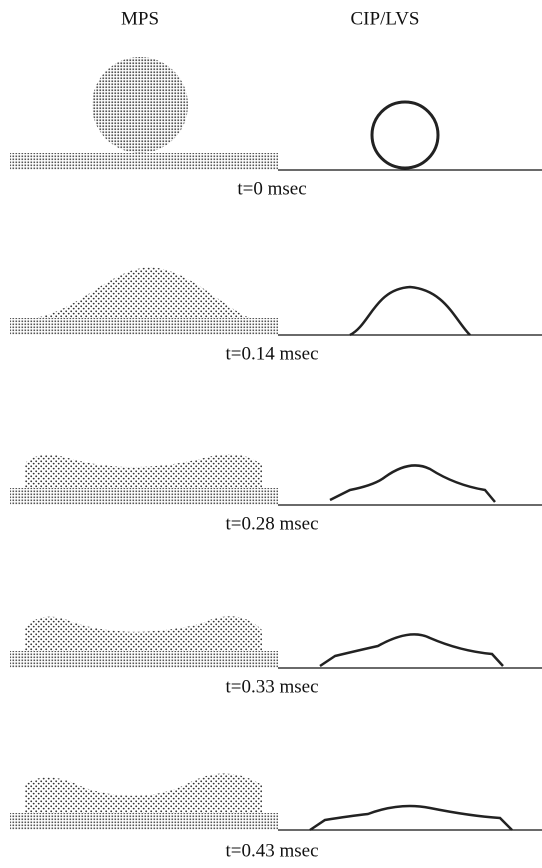 This screenshot has height=868, width=542. Describe the element at coordinates (276, 817) in the screenshot. I see `frame: t=0.43 msec` at that location.